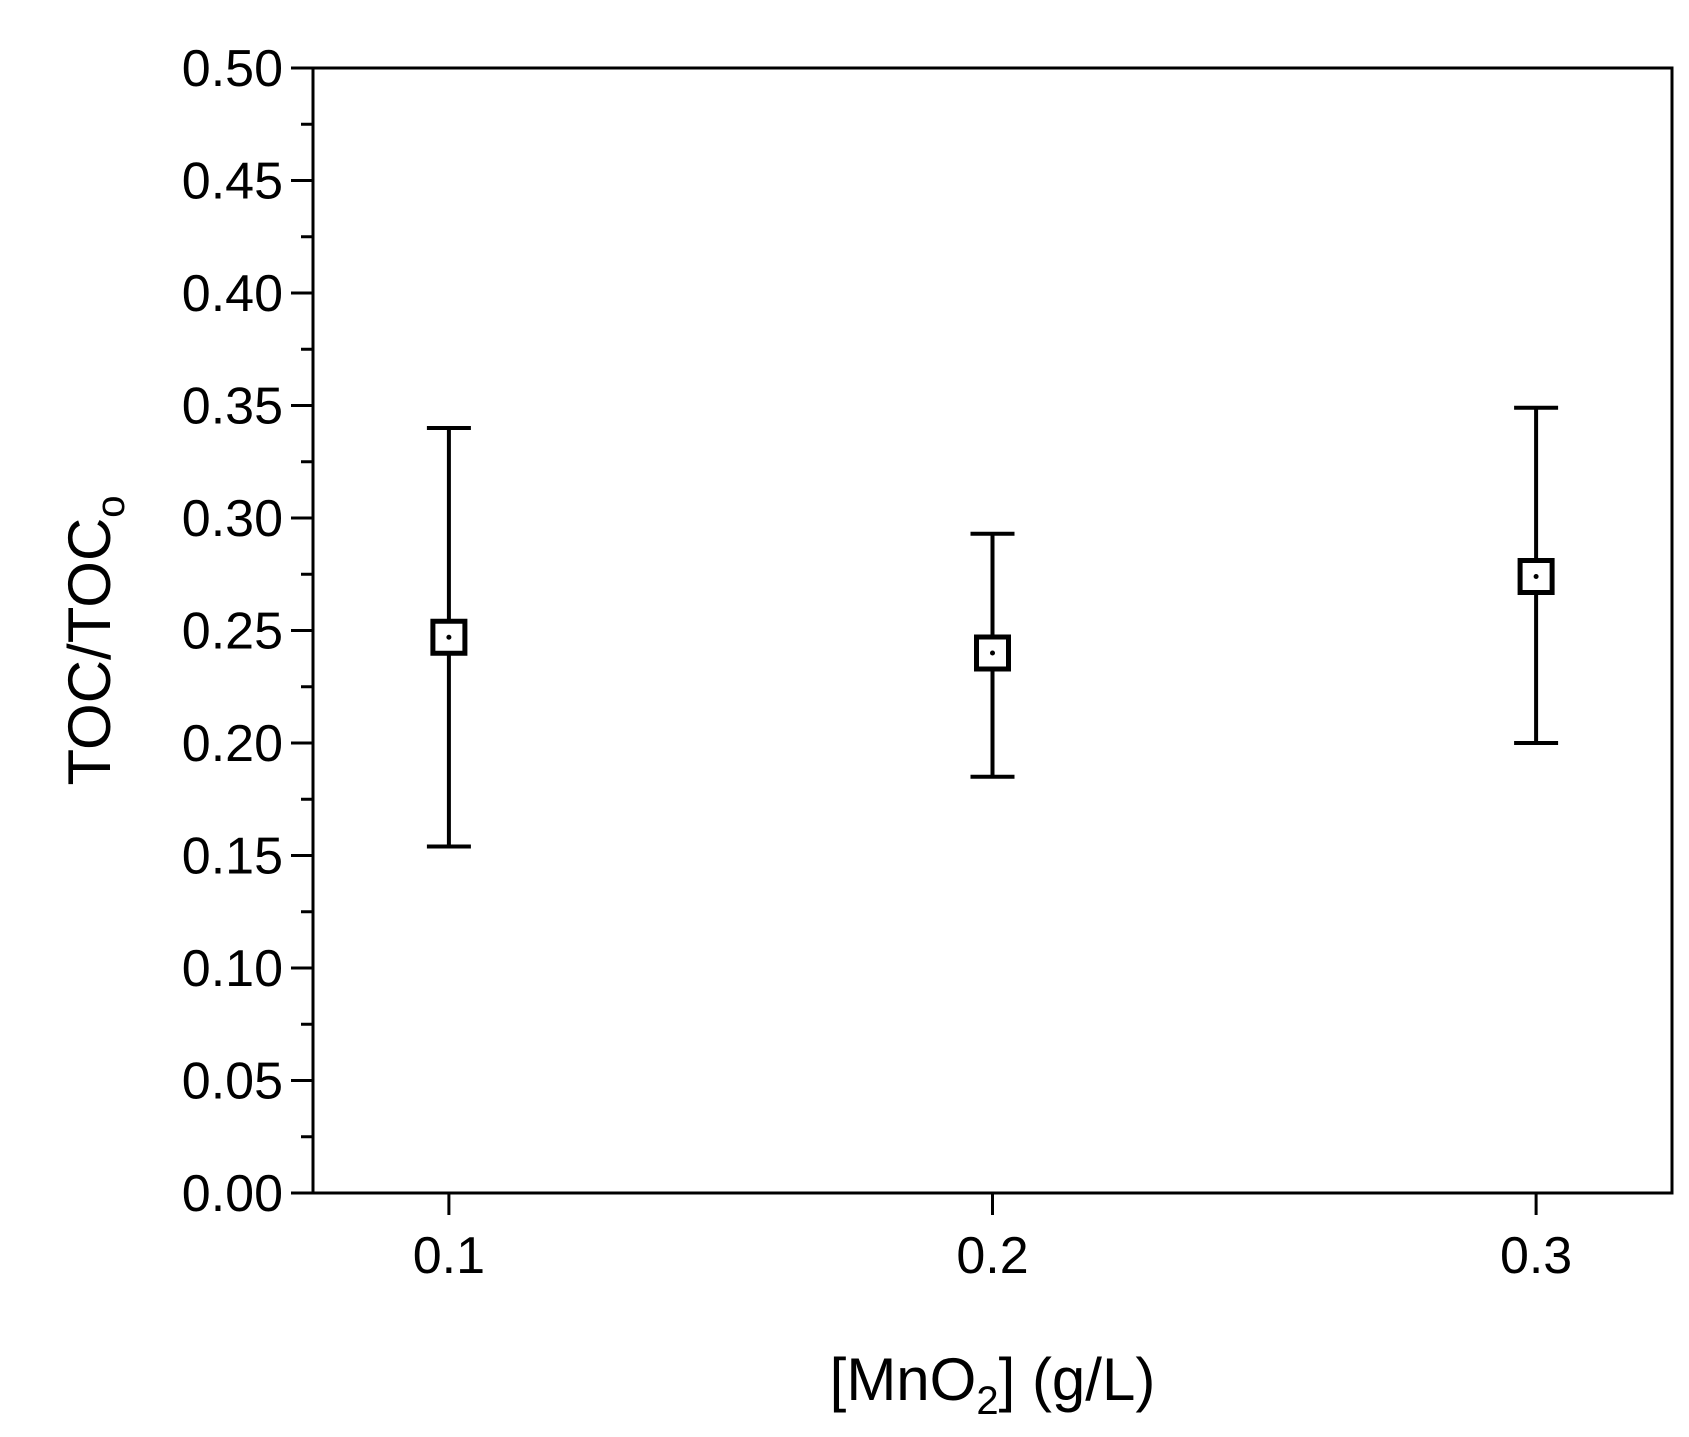 The image size is (1689, 1437). What do you see at coordinates (1536, 1256) in the screenshot?
I see `x-tick-label: 0.3` at bounding box center [1536, 1256].